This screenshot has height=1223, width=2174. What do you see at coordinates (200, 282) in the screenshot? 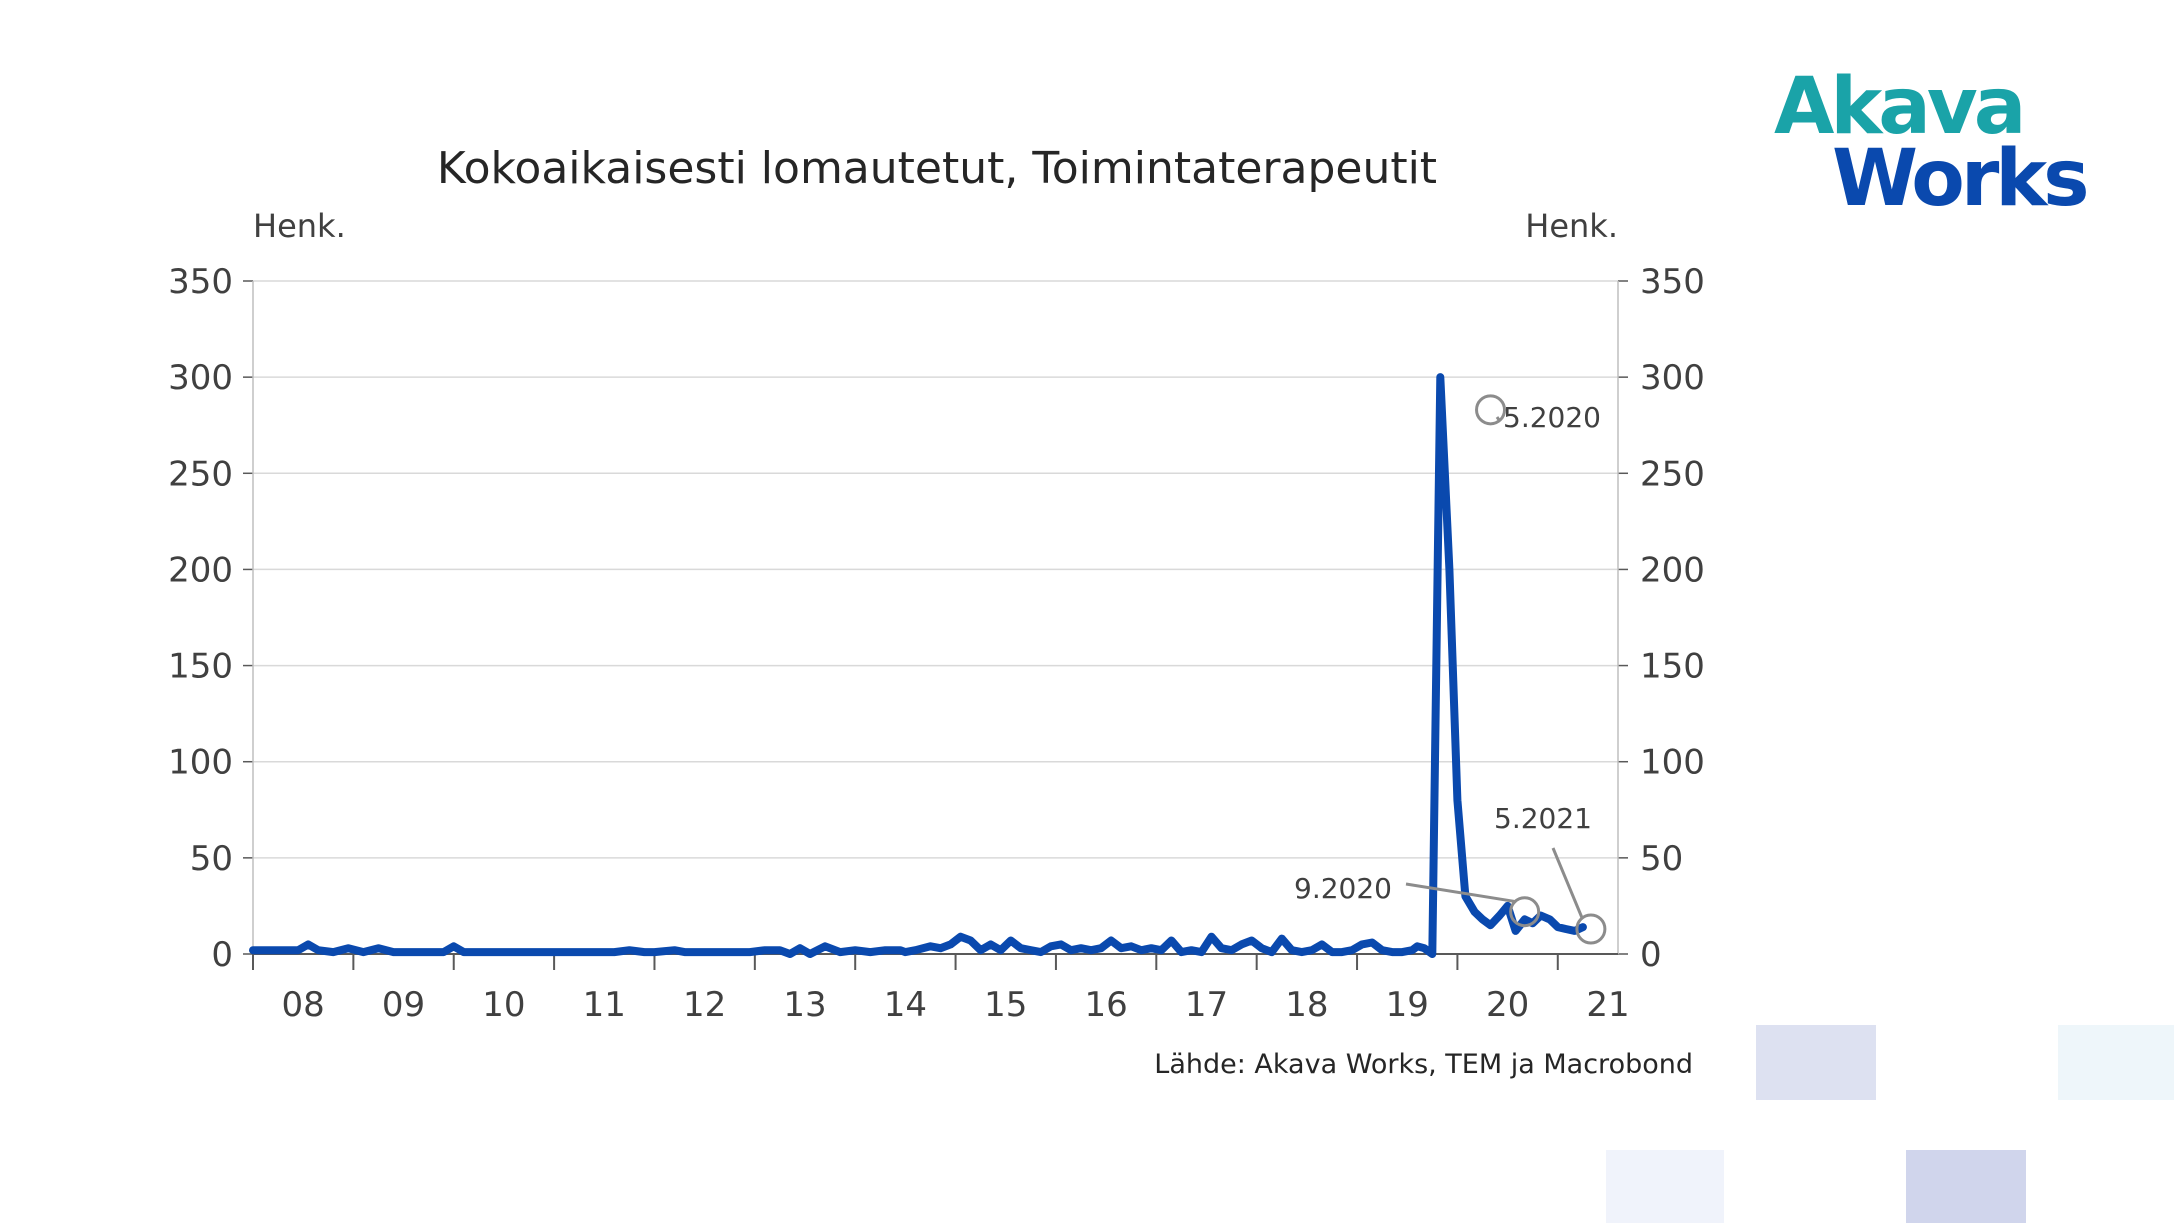
I see `y-tick-label-left: 350` at bounding box center [200, 282].